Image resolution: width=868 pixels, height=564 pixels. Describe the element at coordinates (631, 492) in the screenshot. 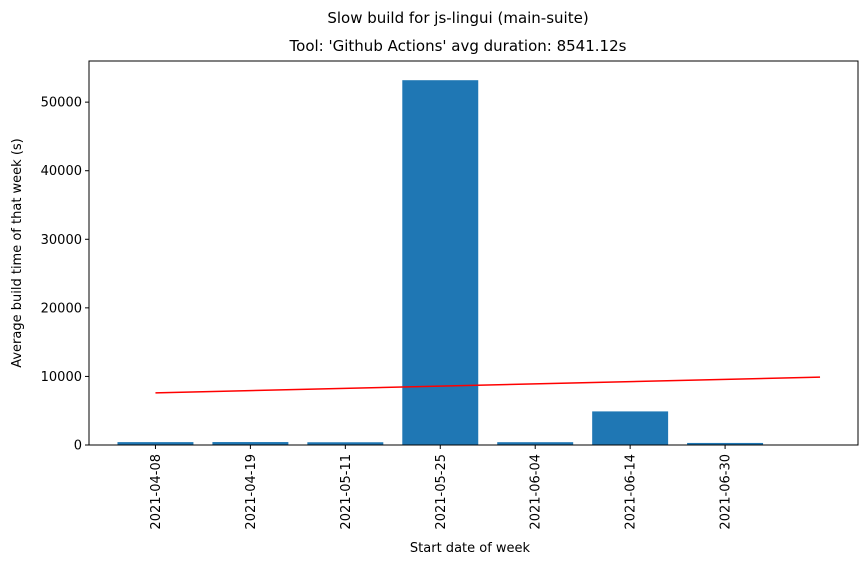

I see `x-tick-label: 2021-06-14` at that location.